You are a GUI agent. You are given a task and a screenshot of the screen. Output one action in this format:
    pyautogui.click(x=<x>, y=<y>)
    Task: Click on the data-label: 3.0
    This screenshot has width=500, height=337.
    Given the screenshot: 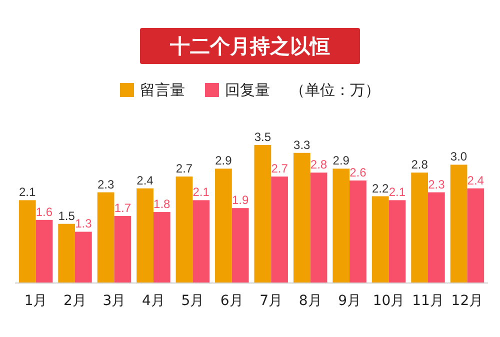 What is the action you would take?
    pyautogui.click(x=459, y=157)
    